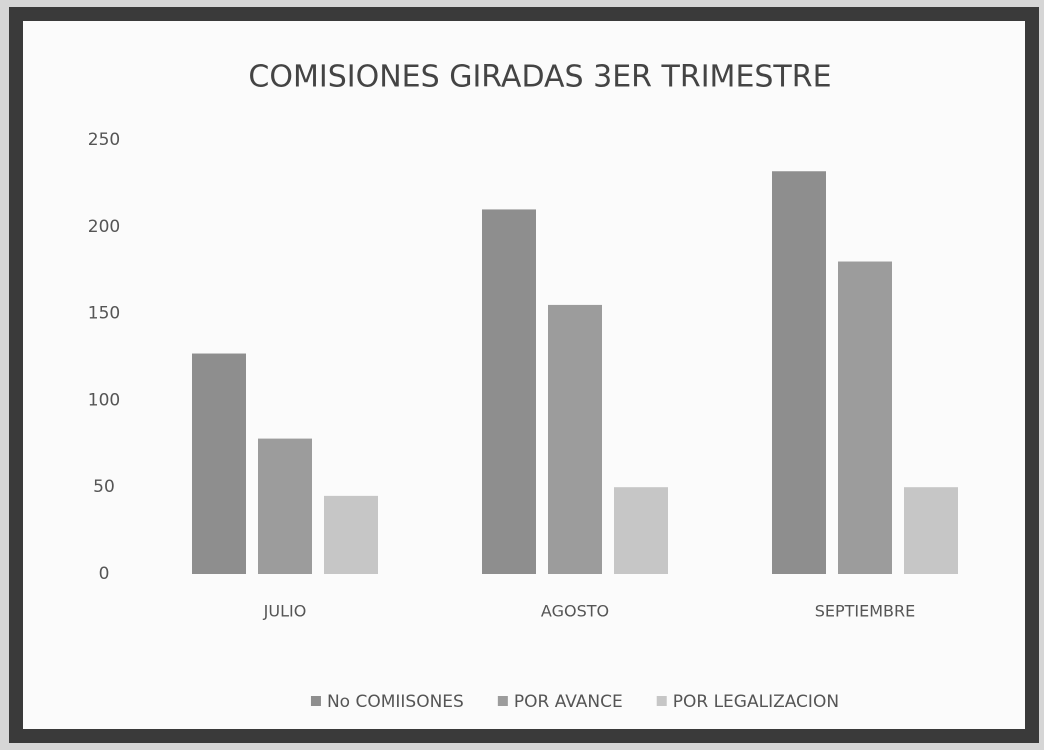 The width and height of the screenshot is (1044, 750). What do you see at coordinates (104, 487) in the screenshot?
I see `y-tick-label: 50` at bounding box center [104, 487].